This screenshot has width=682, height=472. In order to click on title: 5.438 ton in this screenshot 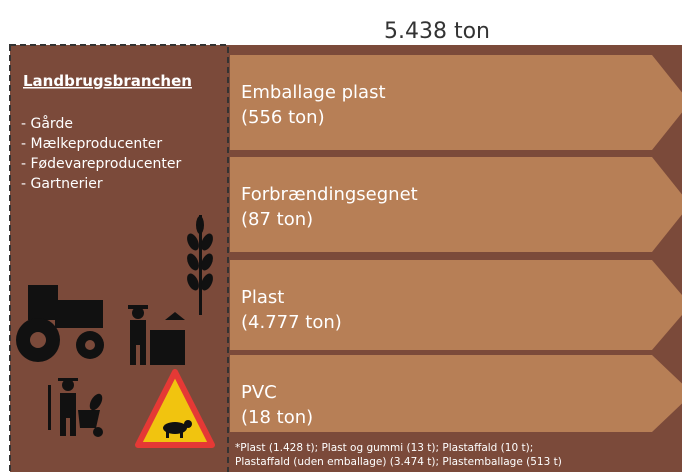, I will do `click(437, 31)`.